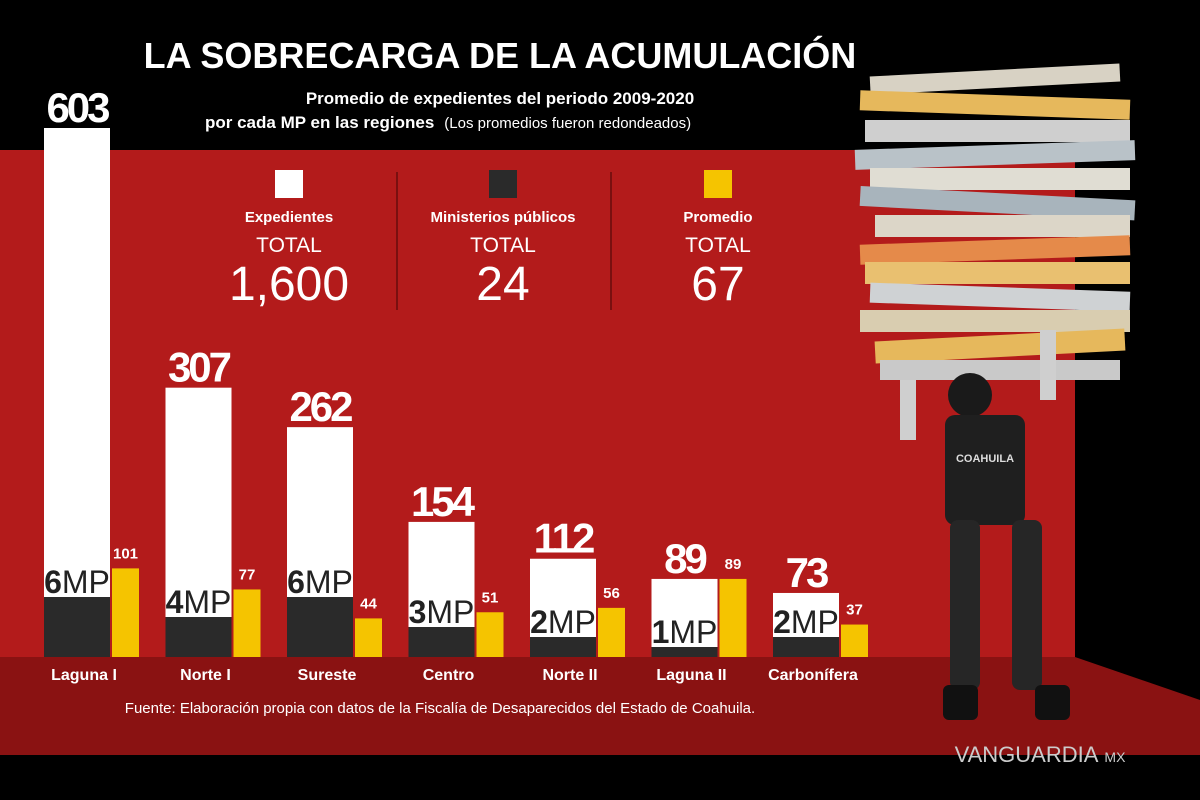  Describe the element at coordinates (985, 459) in the screenshot. I see `svg-text: COAHUILA` at that location.